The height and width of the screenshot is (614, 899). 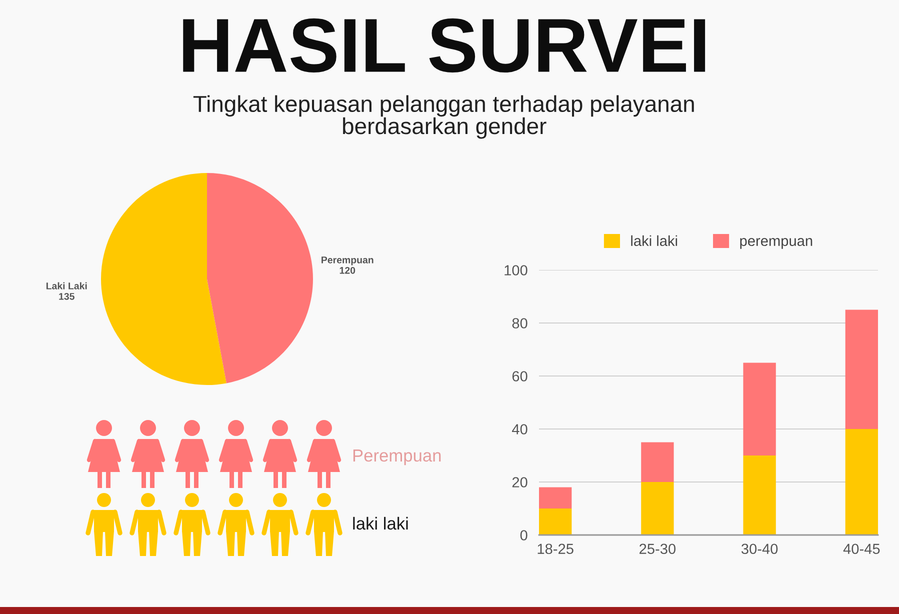 I want to click on x-tick-label: 18-25, so click(x=556, y=549).